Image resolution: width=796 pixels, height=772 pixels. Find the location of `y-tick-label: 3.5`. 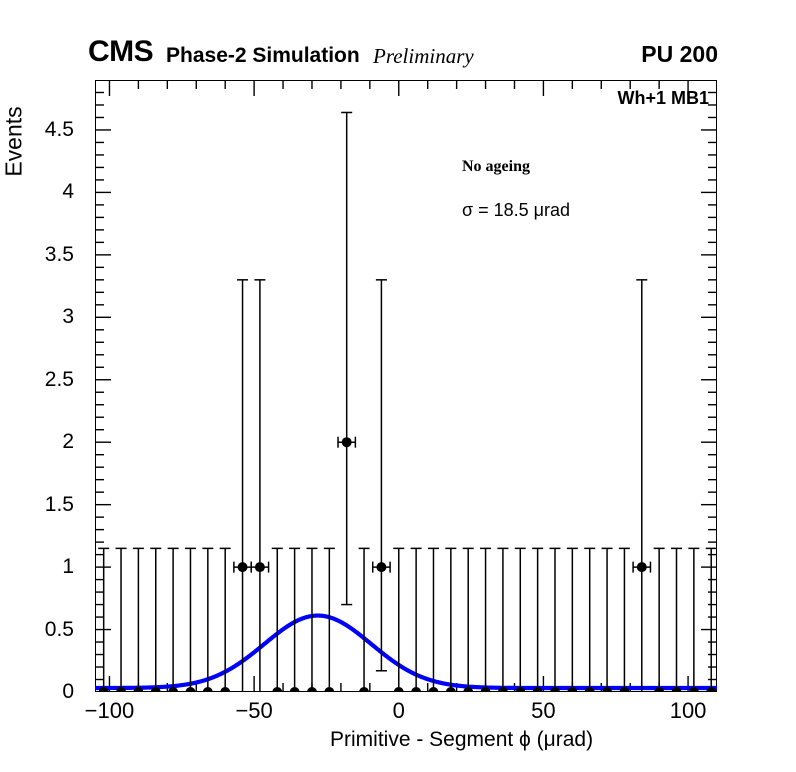

y-tick-label: 3.5 is located at coordinates (59, 254).